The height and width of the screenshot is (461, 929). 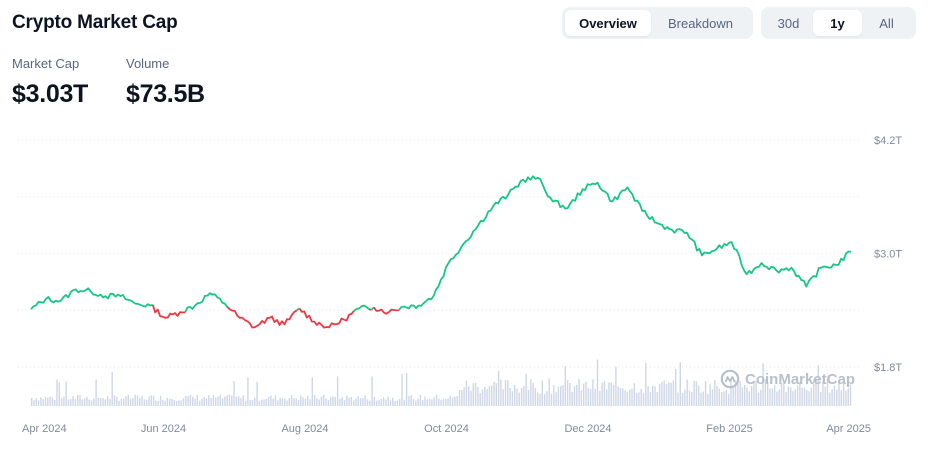 I want to click on range-1y-button: 1y, so click(x=837, y=23).